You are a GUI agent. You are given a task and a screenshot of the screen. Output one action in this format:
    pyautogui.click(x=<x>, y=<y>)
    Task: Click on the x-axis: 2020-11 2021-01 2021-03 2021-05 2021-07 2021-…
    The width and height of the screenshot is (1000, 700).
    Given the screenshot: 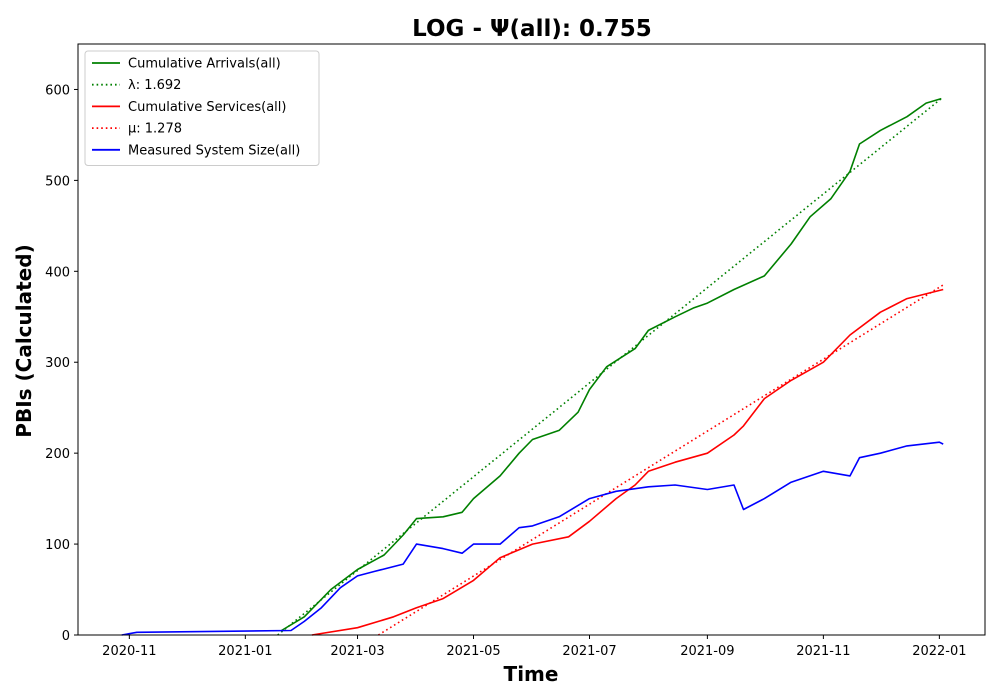 What is the action you would take?
    pyautogui.click(x=534, y=647)
    